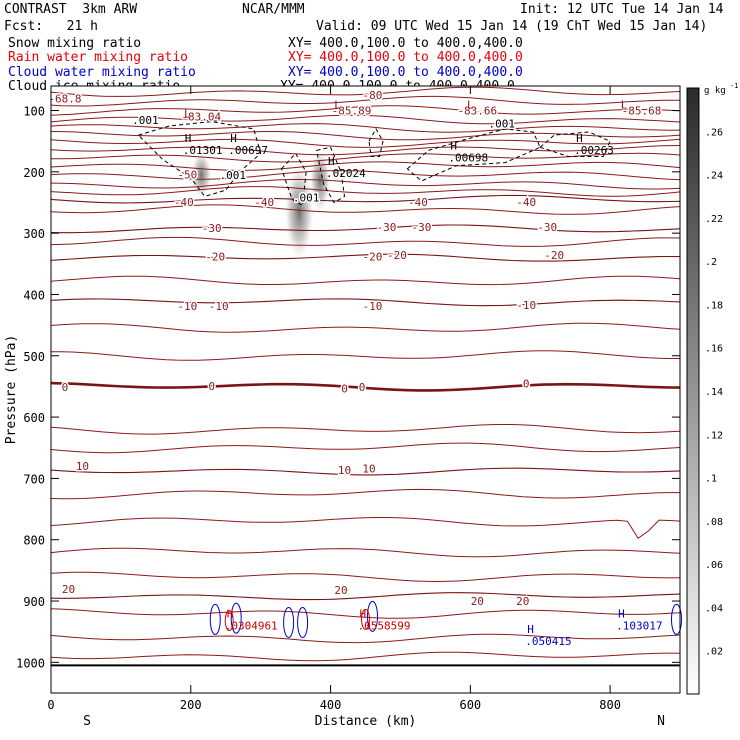  Describe the element at coordinates (191, 705) in the screenshot. I see `x-tick-label: 200` at that location.